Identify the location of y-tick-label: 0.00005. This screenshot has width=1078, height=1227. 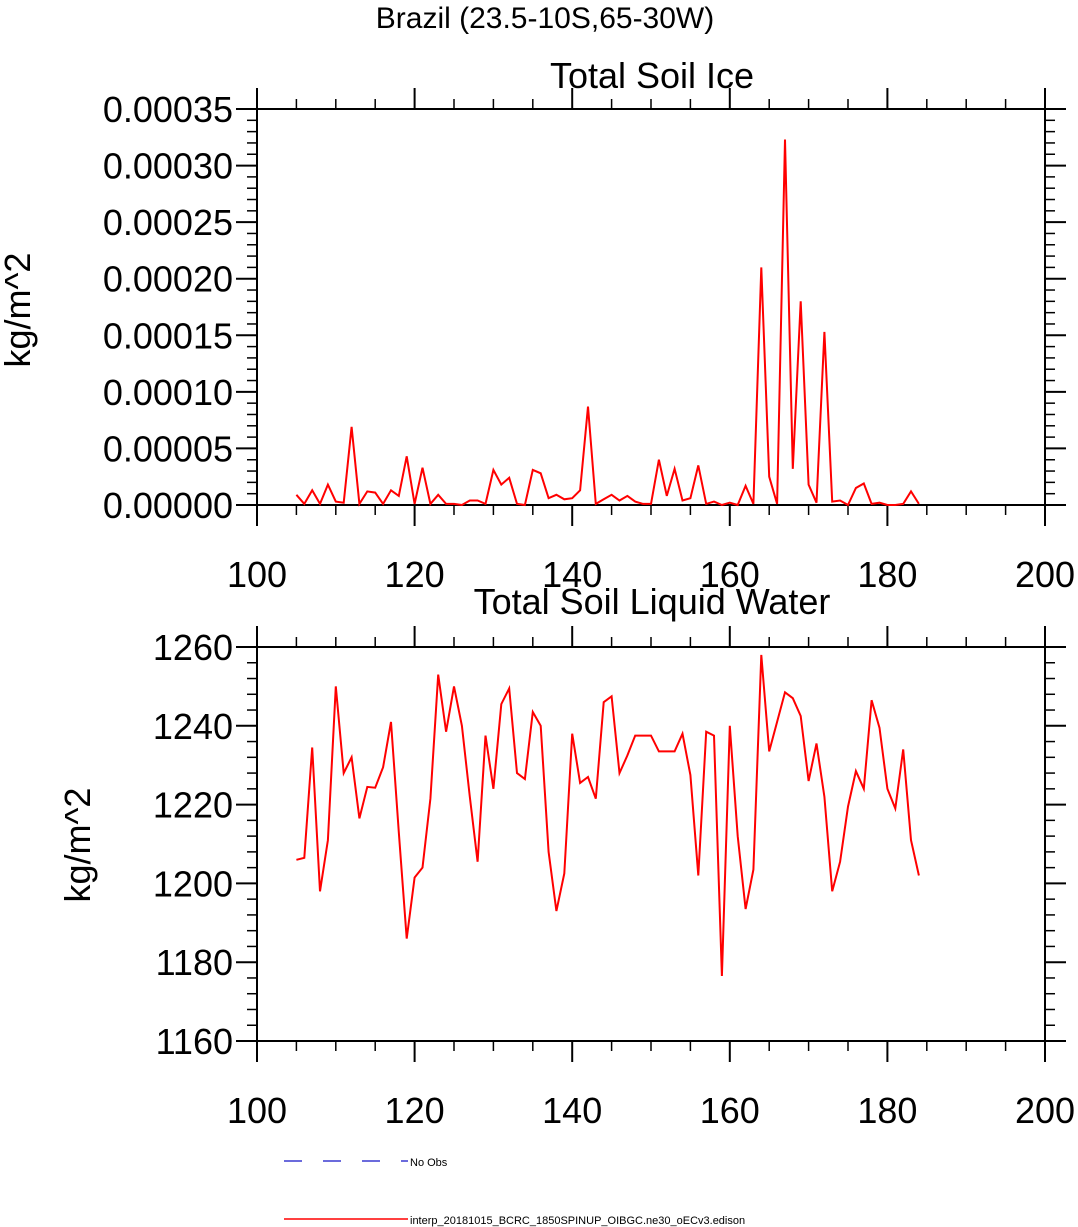
(168, 448).